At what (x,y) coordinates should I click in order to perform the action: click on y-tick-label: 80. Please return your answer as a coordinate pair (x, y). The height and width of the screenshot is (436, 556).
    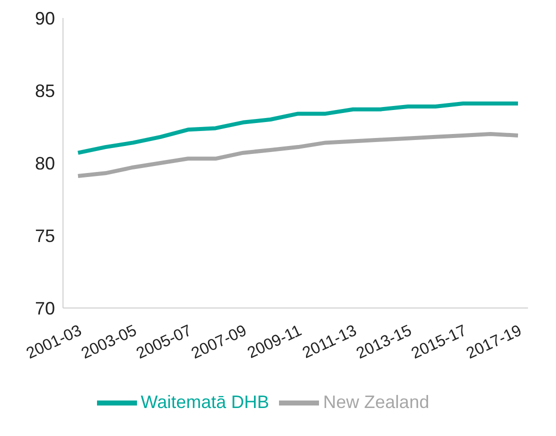
    Looking at the image, I should click on (44, 163).